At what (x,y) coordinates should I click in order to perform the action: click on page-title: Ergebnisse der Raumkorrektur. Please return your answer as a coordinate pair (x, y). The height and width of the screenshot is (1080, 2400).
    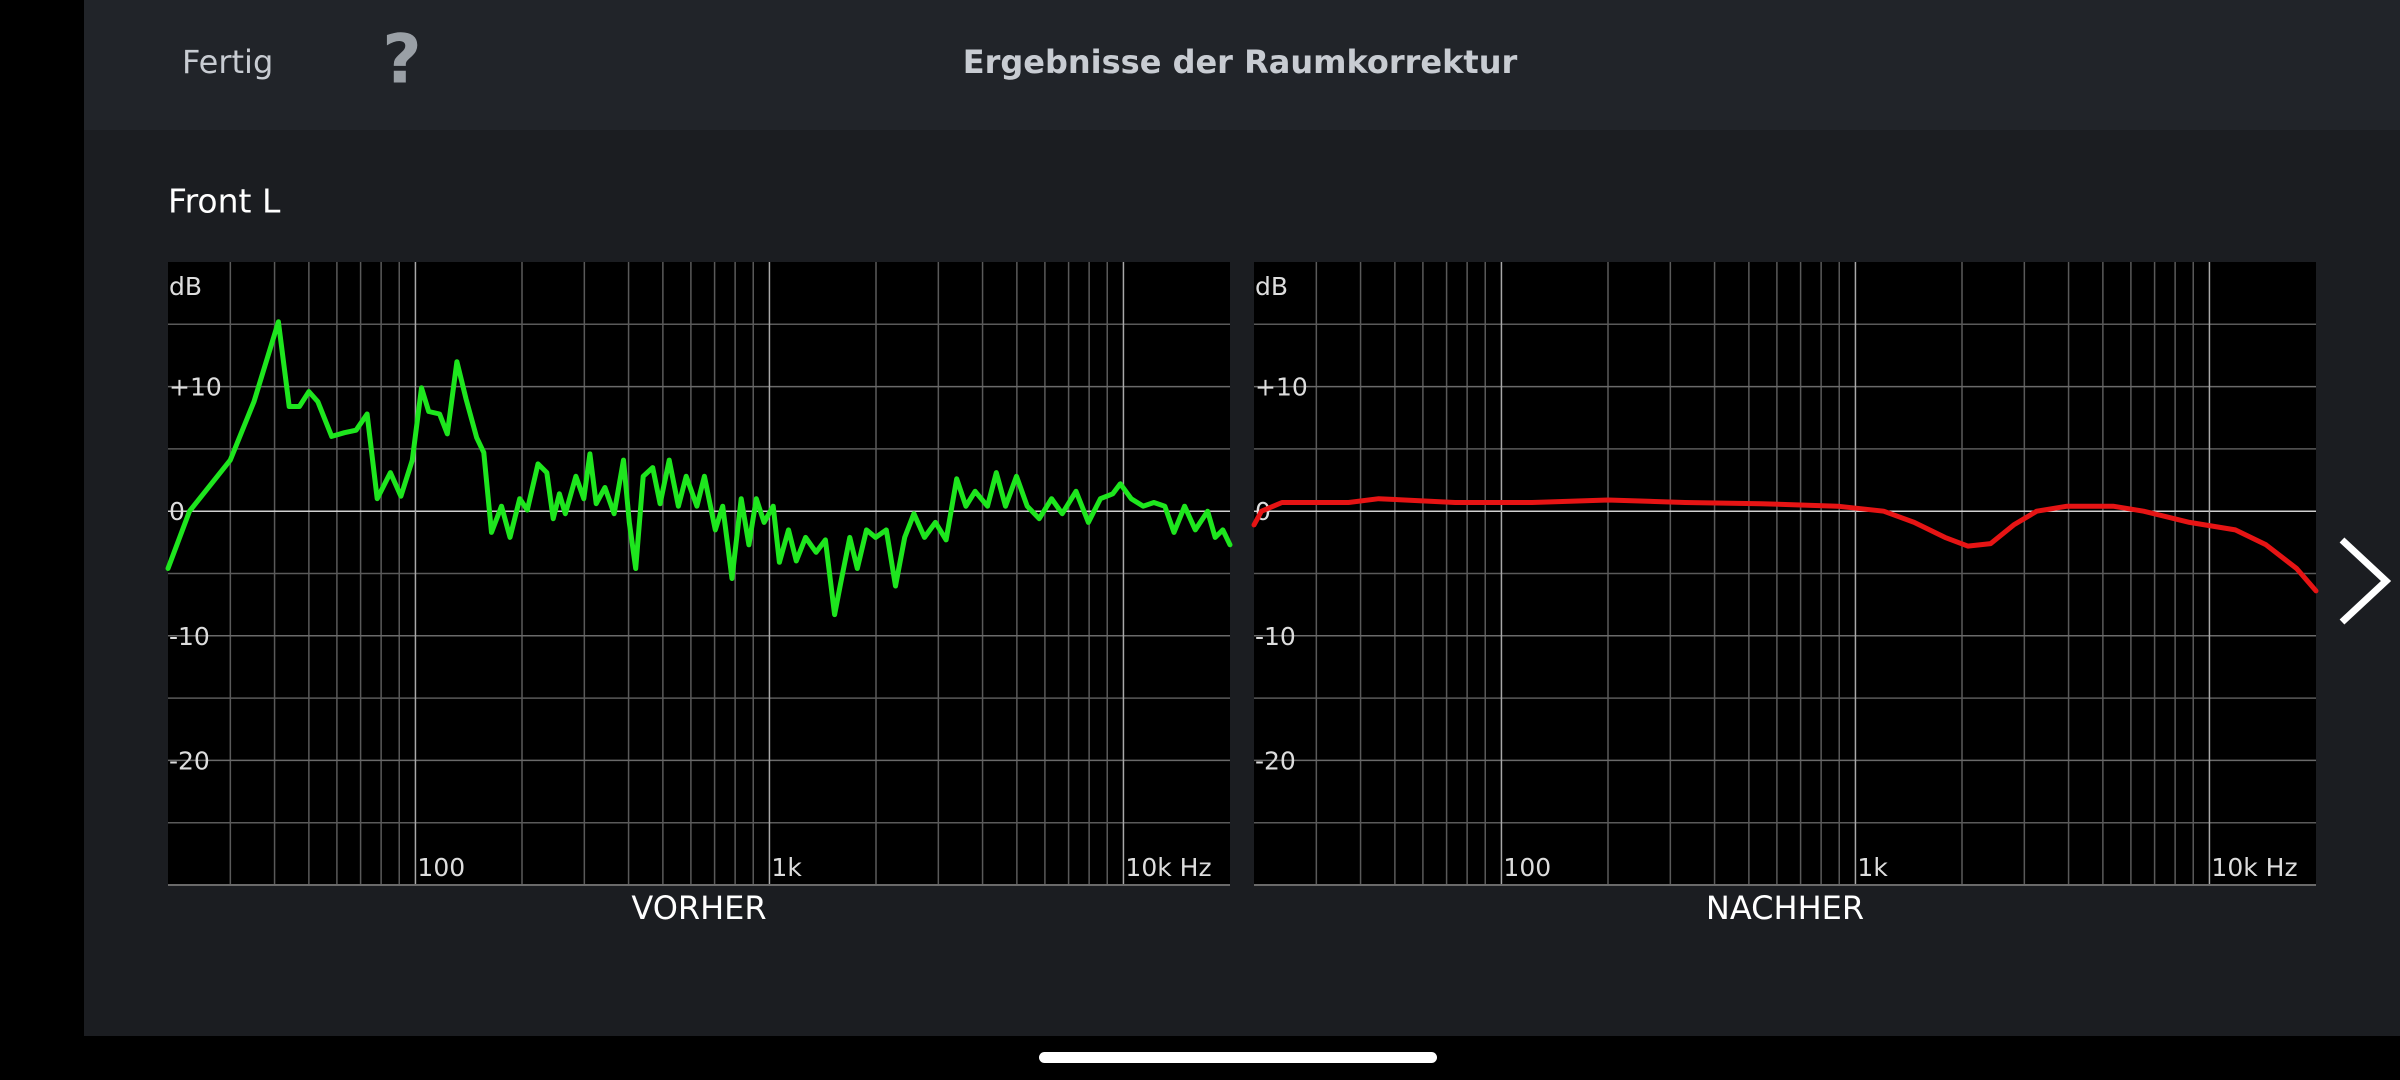
    Looking at the image, I should click on (1240, 62).